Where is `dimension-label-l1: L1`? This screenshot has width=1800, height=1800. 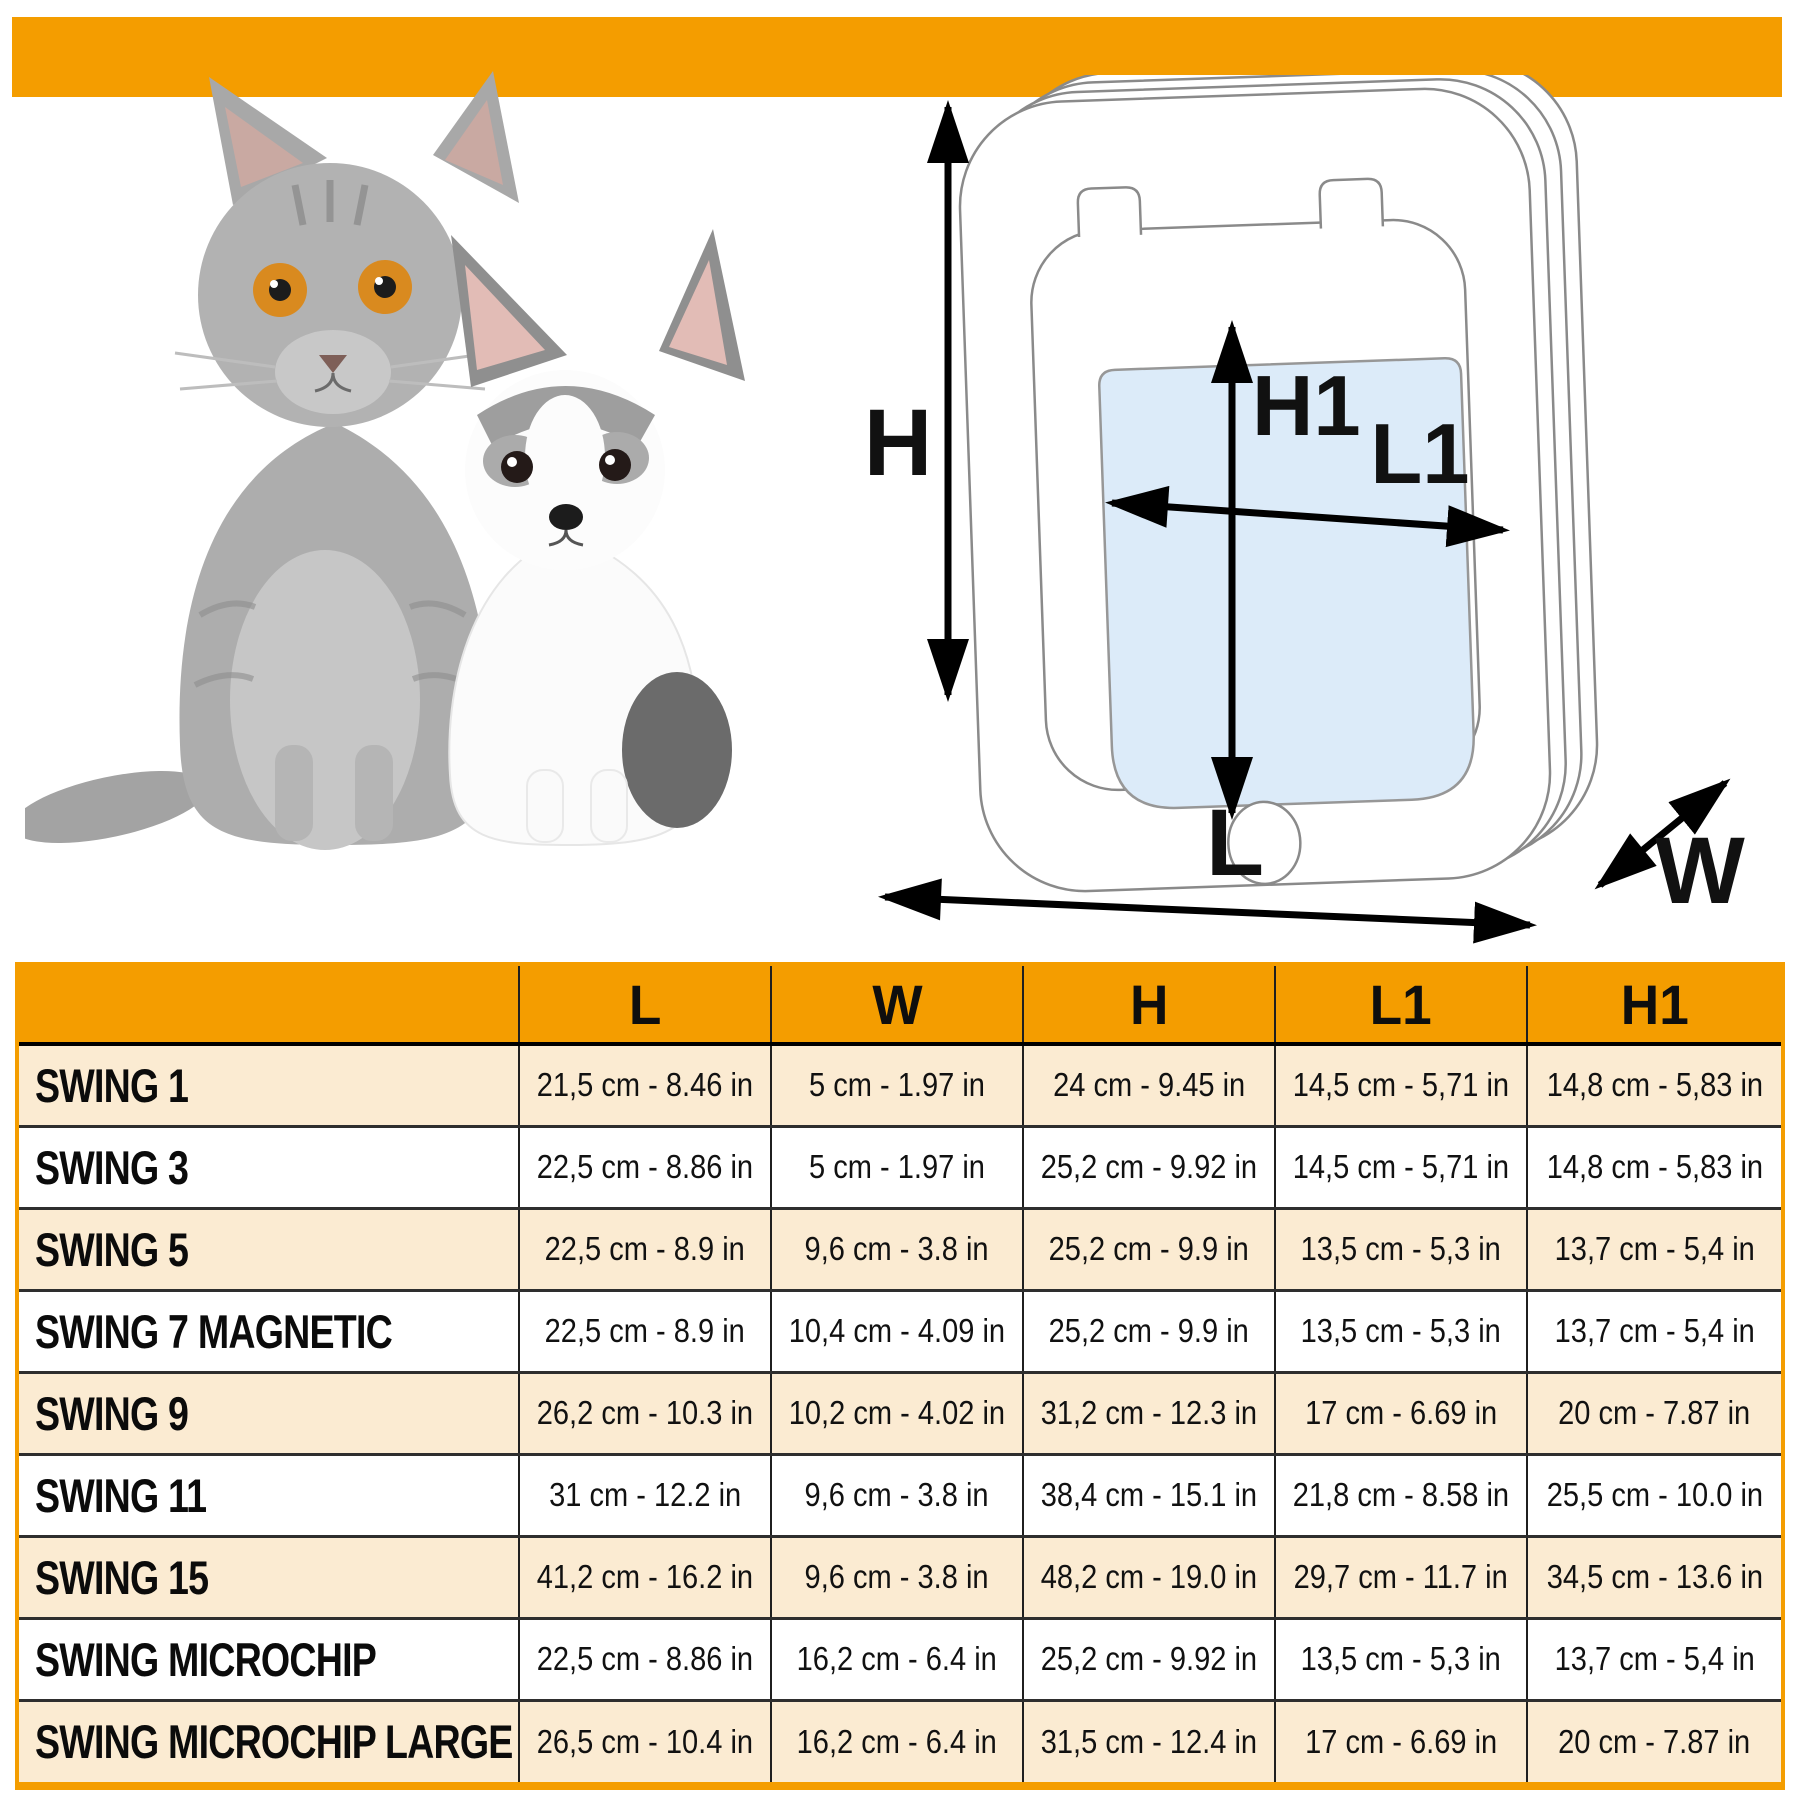 dimension-label-l1: L1 is located at coordinates (1419, 454).